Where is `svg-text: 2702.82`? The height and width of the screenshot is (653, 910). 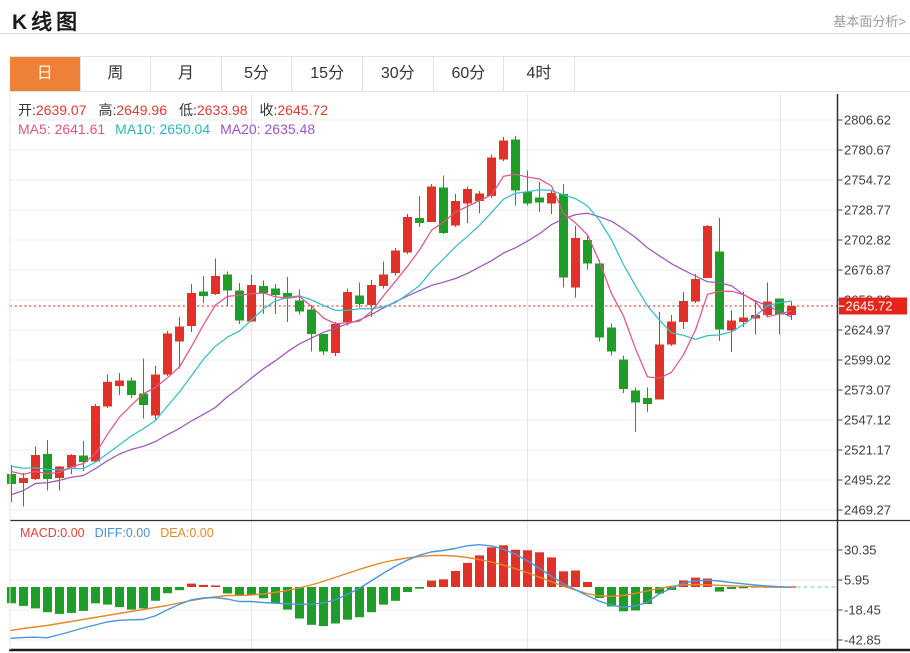
svg-text: 2702.82 is located at coordinates (867, 240).